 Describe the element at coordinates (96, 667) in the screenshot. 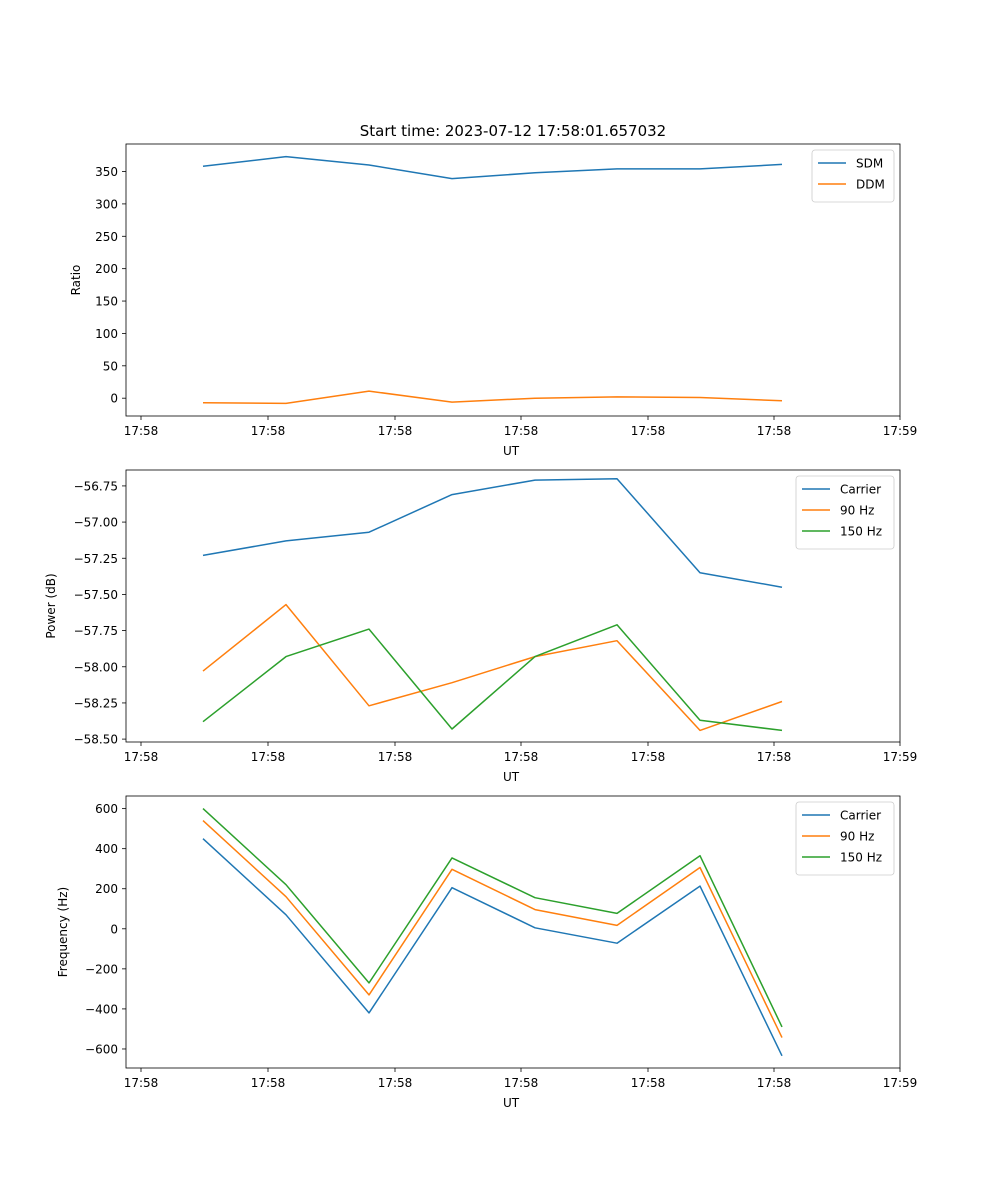

I see `y-tick-label: −58.00` at that location.